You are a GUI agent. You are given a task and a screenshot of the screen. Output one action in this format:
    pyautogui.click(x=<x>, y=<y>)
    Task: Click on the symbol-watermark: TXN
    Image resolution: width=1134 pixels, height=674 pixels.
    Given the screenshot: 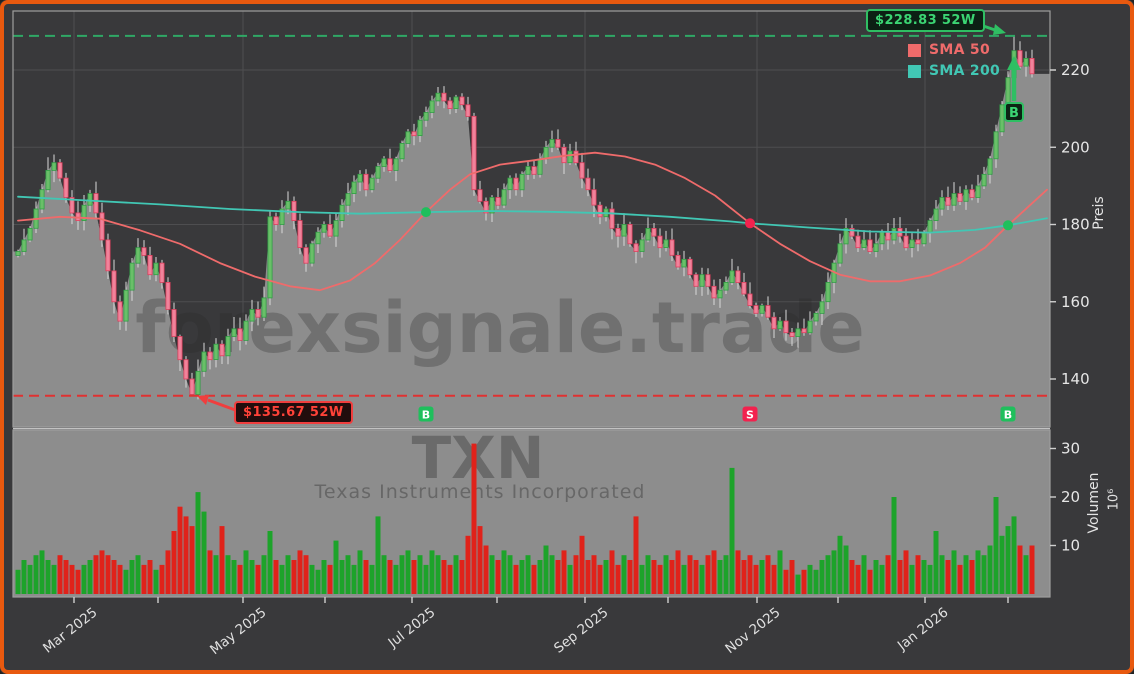 What is the action you would take?
    pyautogui.click(x=478, y=458)
    